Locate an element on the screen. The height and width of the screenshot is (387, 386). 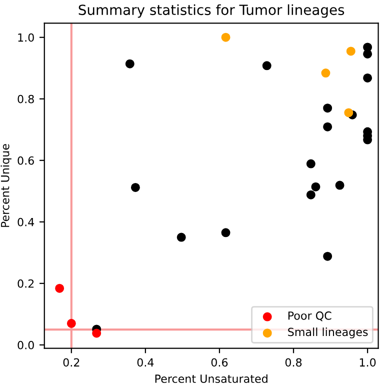
x-tick-label: 1.0 is located at coordinates (368, 362).